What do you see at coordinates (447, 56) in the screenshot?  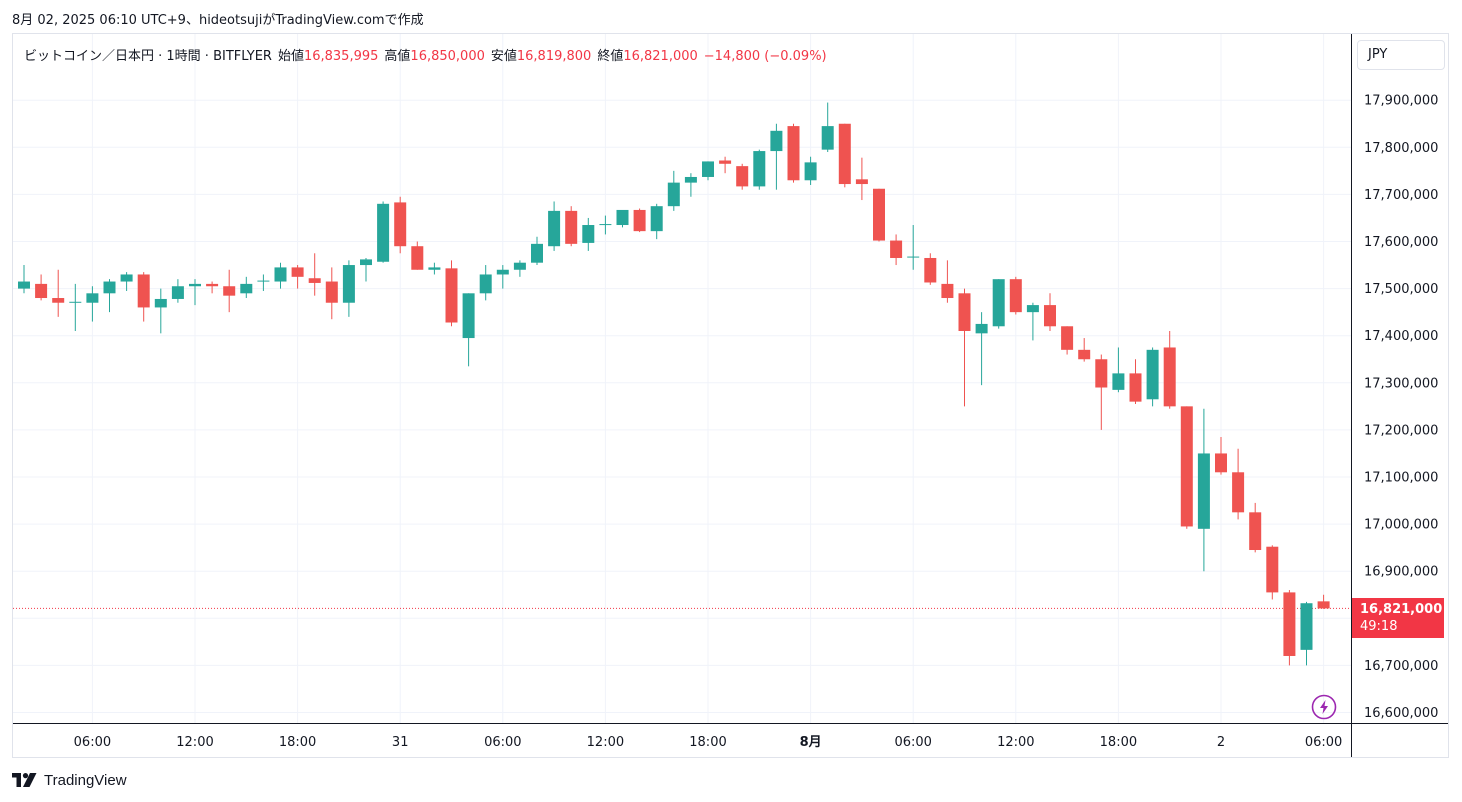 I see `high-value: 16,850,000` at bounding box center [447, 56].